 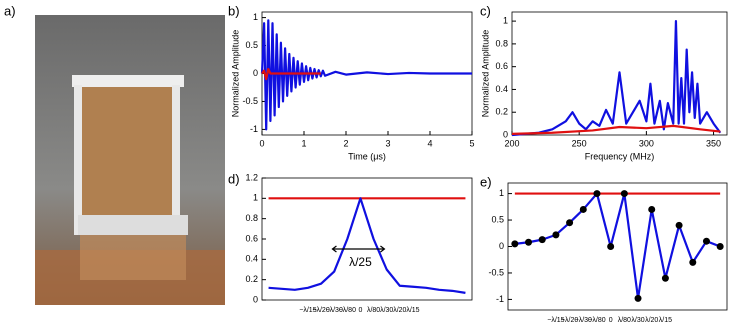 What do you see at coordinates (646, 143) in the screenshot?
I see `x-tick-label: 300` at bounding box center [646, 143].